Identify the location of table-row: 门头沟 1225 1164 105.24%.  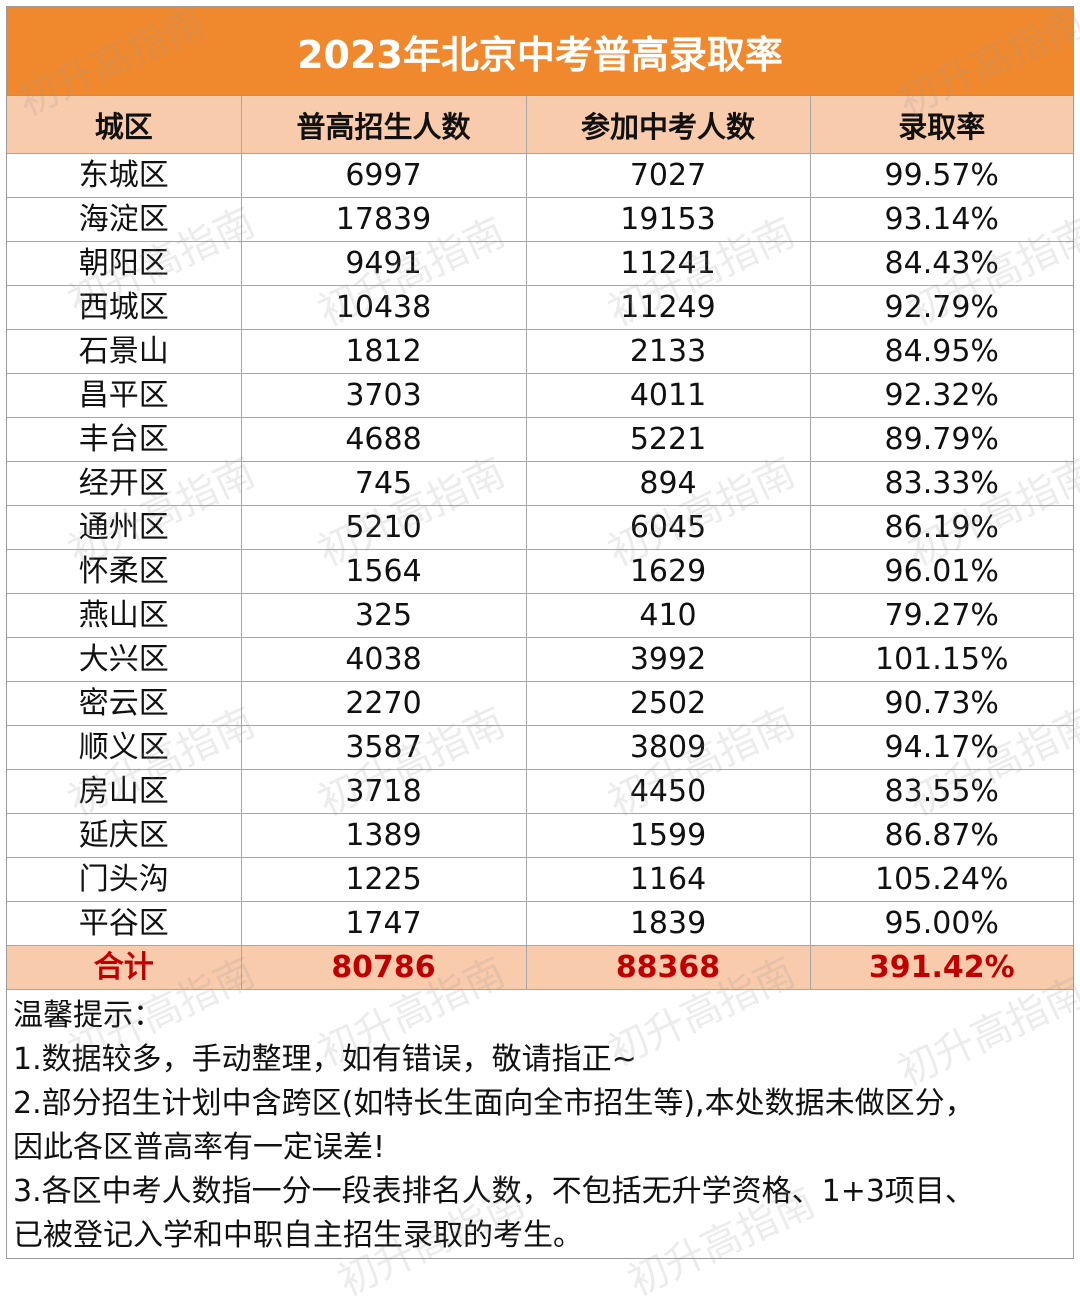
(540, 879).